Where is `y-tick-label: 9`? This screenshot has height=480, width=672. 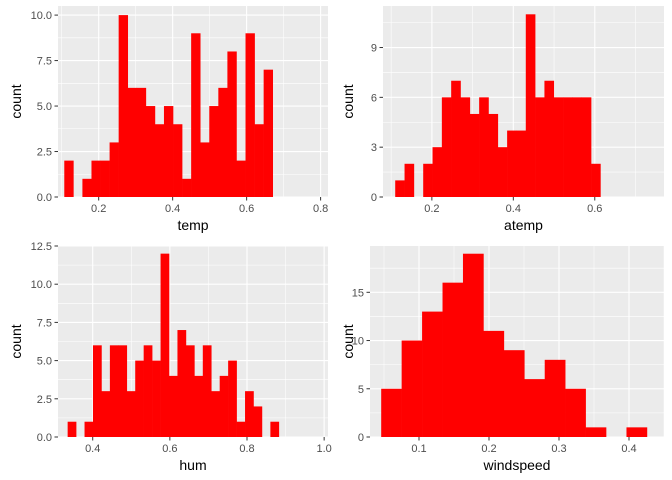 y-tick-label: 9 is located at coordinates (374, 49).